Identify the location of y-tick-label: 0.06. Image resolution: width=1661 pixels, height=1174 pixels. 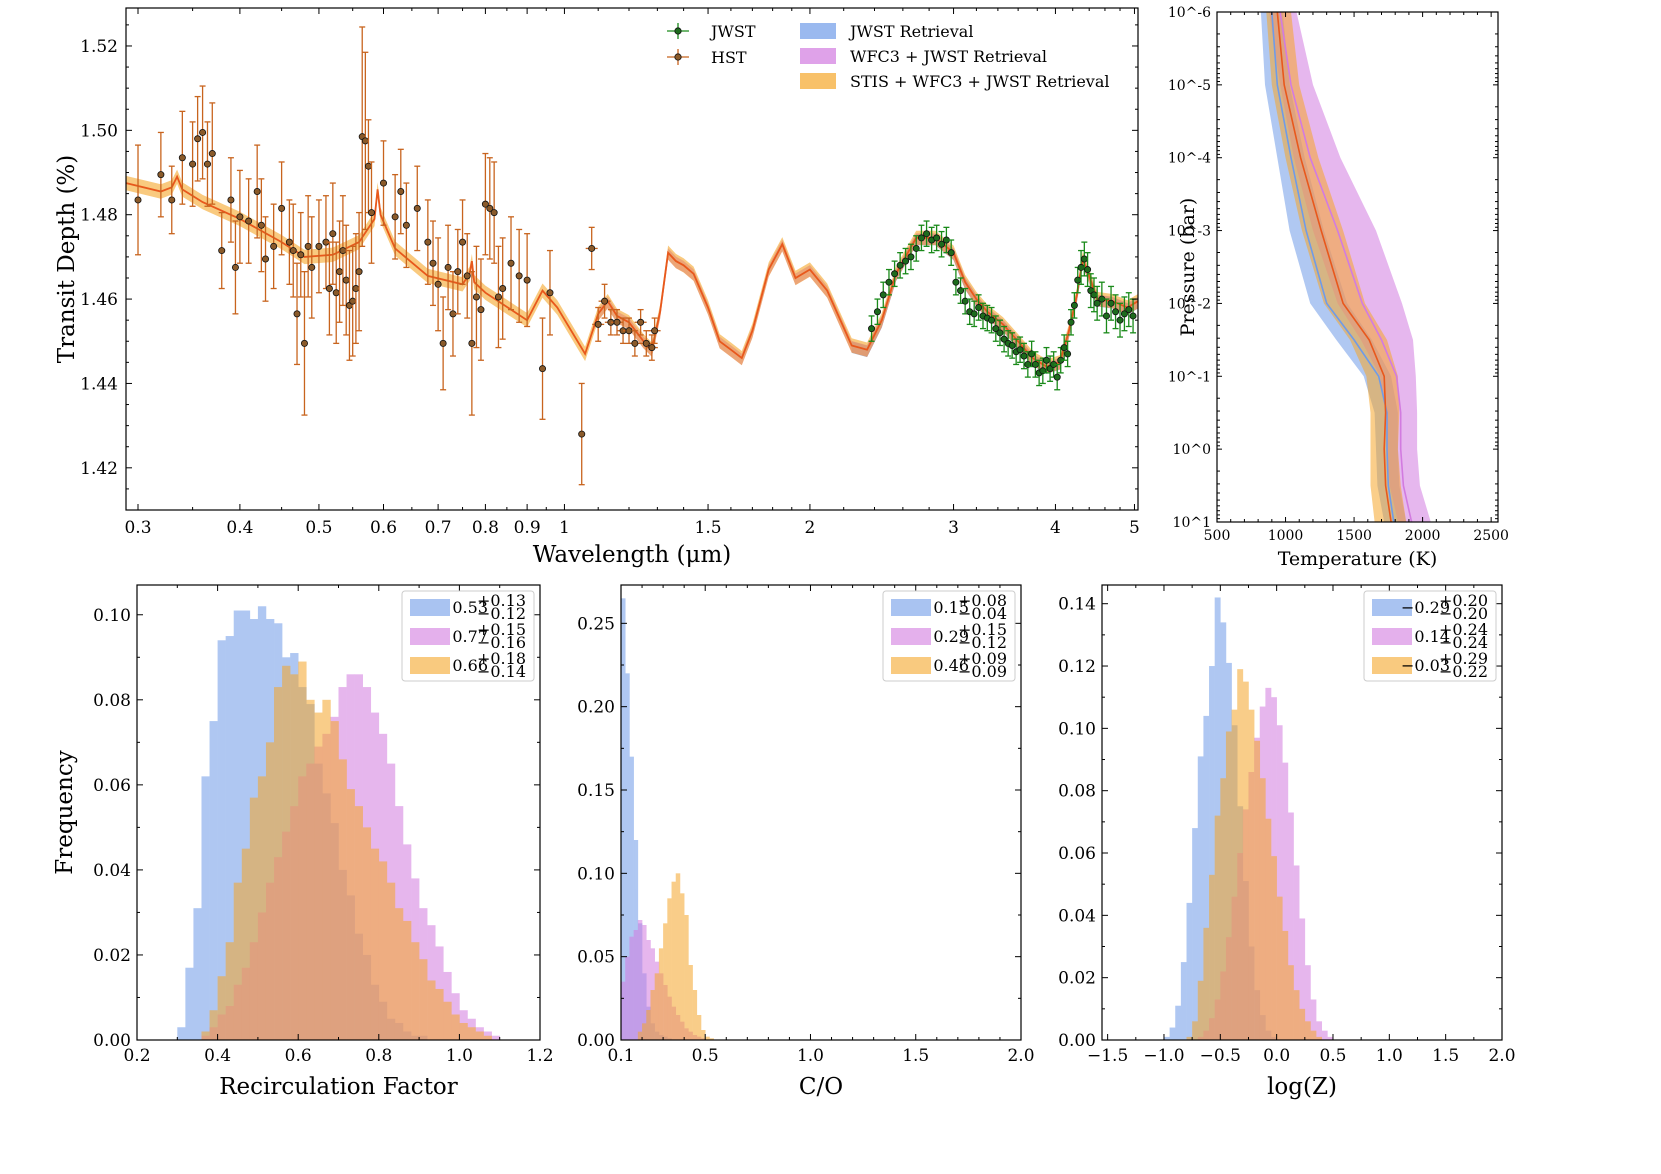
(1077, 854).